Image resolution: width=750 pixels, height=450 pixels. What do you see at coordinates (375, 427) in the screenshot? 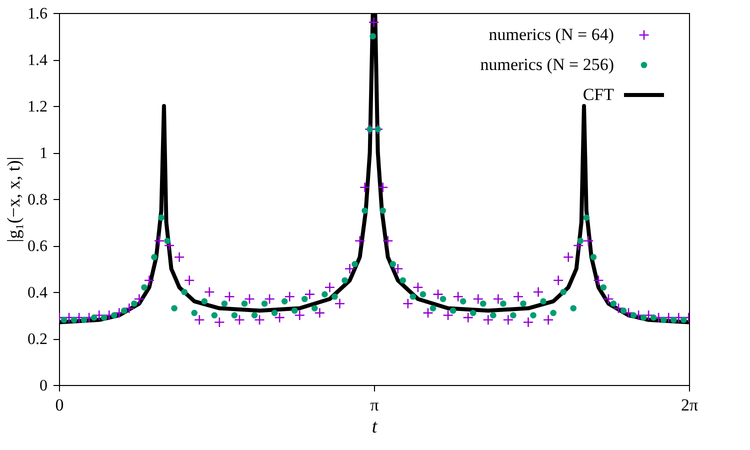
I see `x-axis-title: t` at bounding box center [375, 427].